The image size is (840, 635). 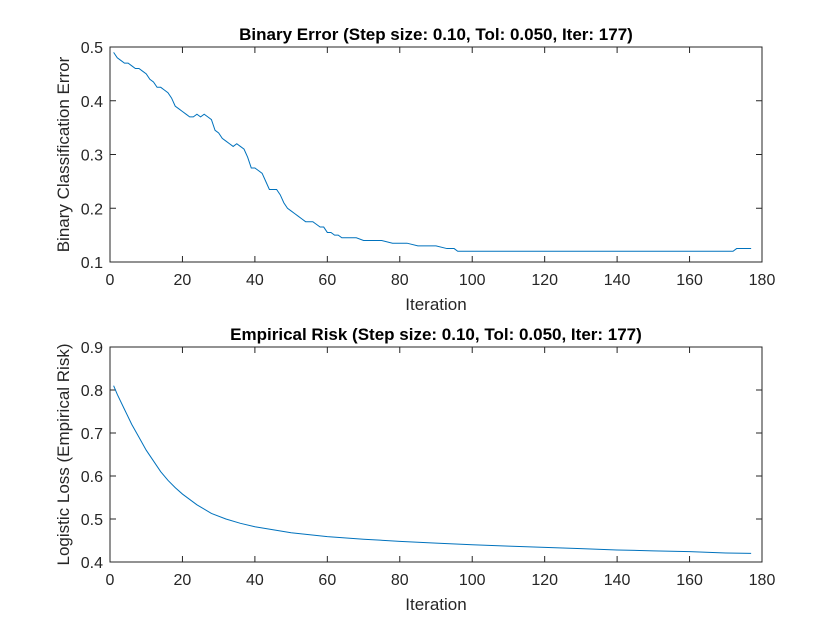 I want to click on empirical-risk-x-tick-label: 100, so click(x=472, y=580).